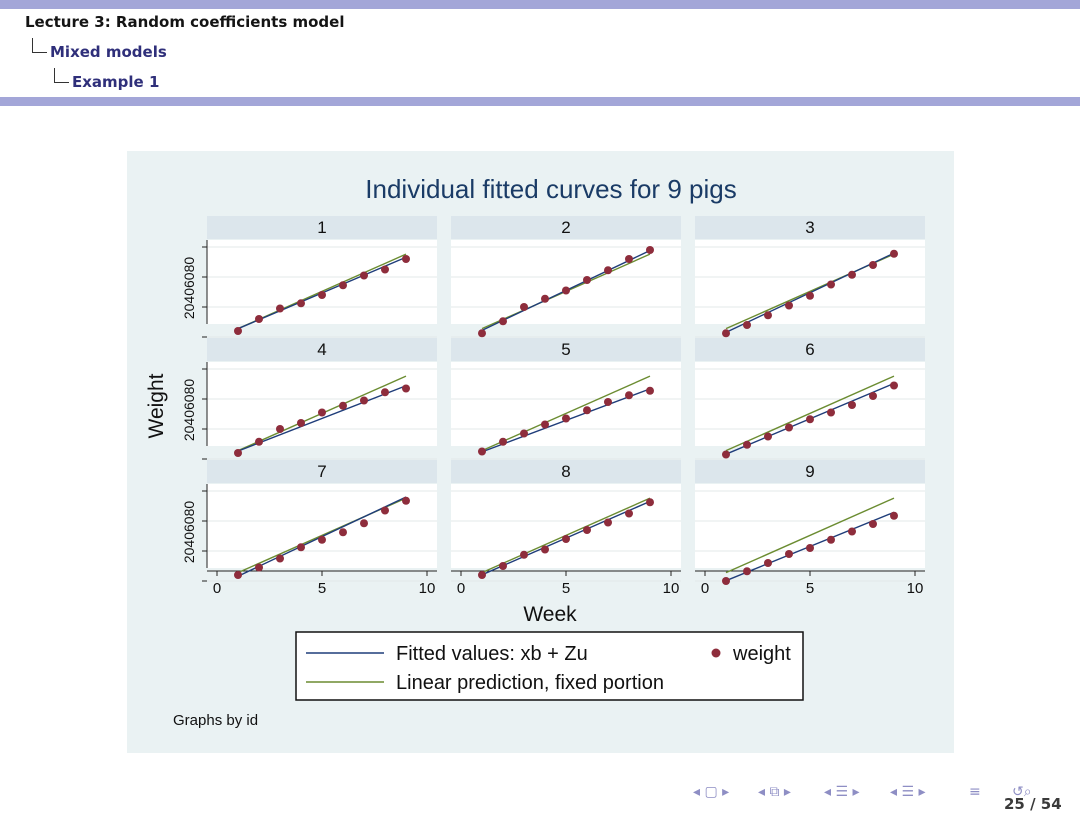 The height and width of the screenshot is (813, 1080). What do you see at coordinates (185, 22) in the screenshot?
I see `breadcrumb-lecture: Lecture 3: Random coefficients model` at bounding box center [185, 22].